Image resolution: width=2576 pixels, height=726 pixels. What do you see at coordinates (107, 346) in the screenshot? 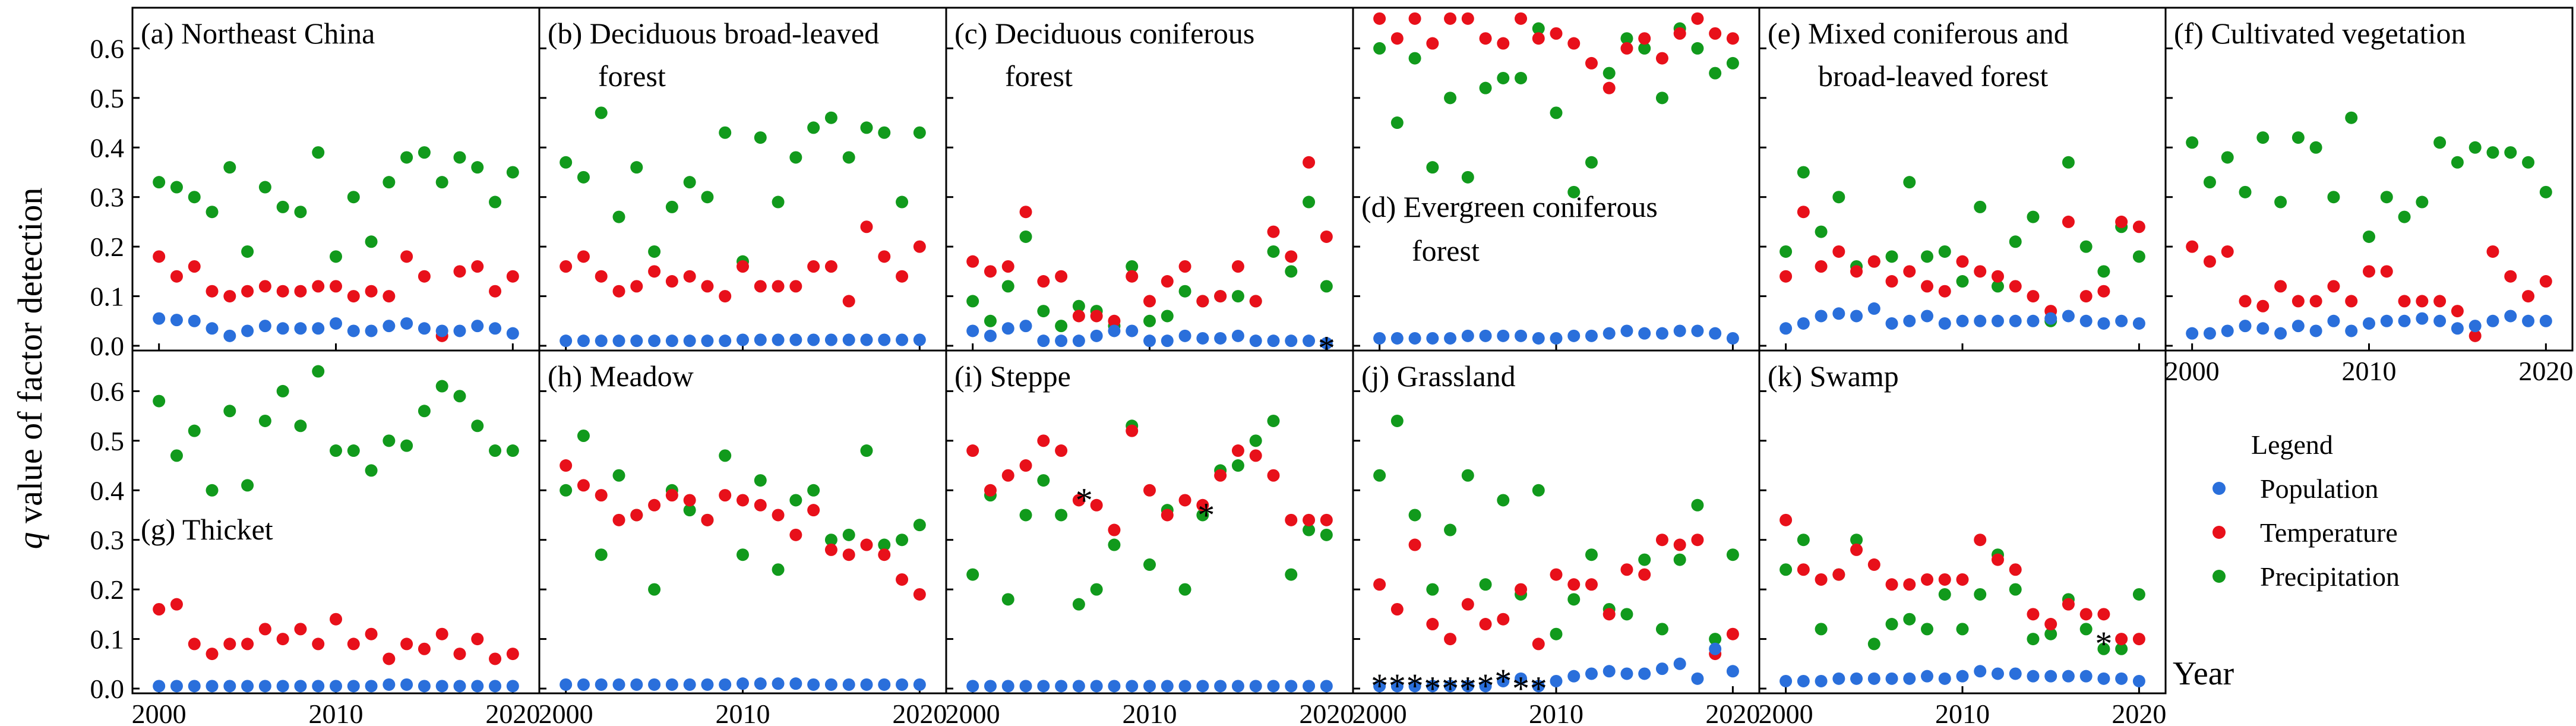
I see `y-tick-label: 0.0` at bounding box center [107, 346].